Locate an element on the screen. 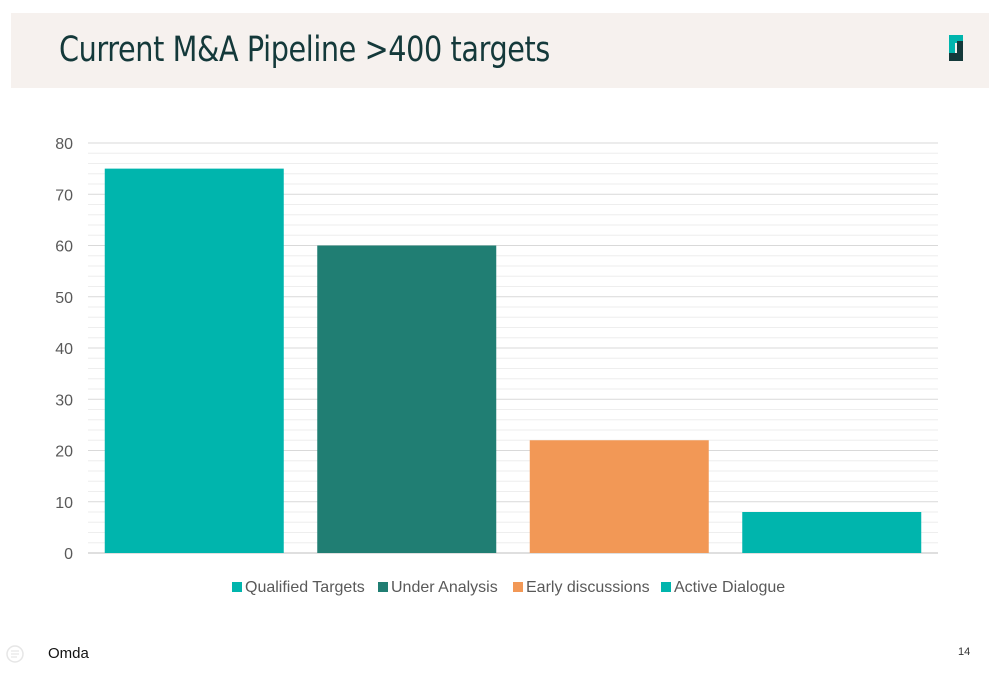  y-tick-label: 10 is located at coordinates (64, 503).